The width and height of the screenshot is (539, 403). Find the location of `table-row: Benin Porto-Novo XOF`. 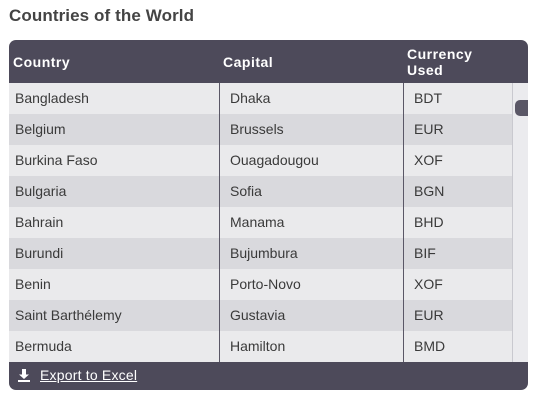

table-row: Benin Porto-Novo XOF is located at coordinates (260, 284).